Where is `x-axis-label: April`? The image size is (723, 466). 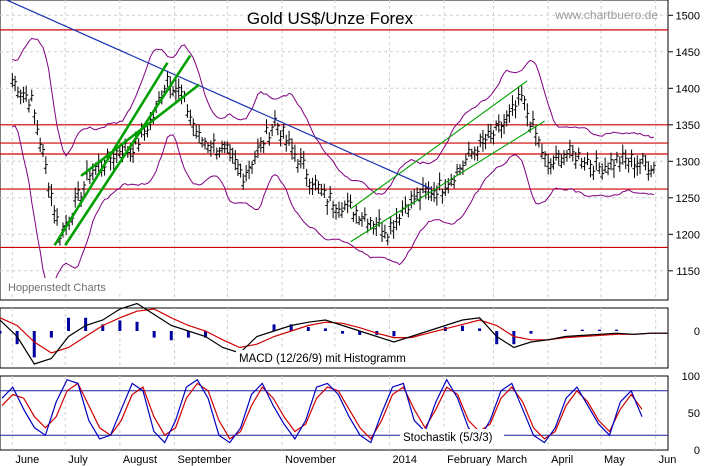 x-axis-label: April is located at coordinates (562, 460).